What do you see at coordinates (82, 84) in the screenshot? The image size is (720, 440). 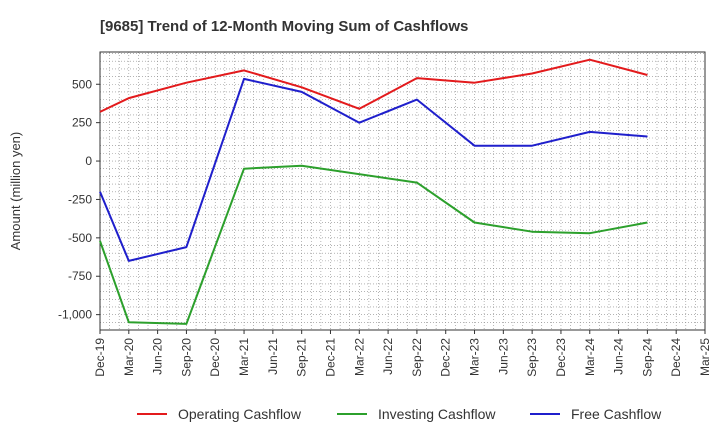 I see `y-tick-label: 500` at bounding box center [82, 84].